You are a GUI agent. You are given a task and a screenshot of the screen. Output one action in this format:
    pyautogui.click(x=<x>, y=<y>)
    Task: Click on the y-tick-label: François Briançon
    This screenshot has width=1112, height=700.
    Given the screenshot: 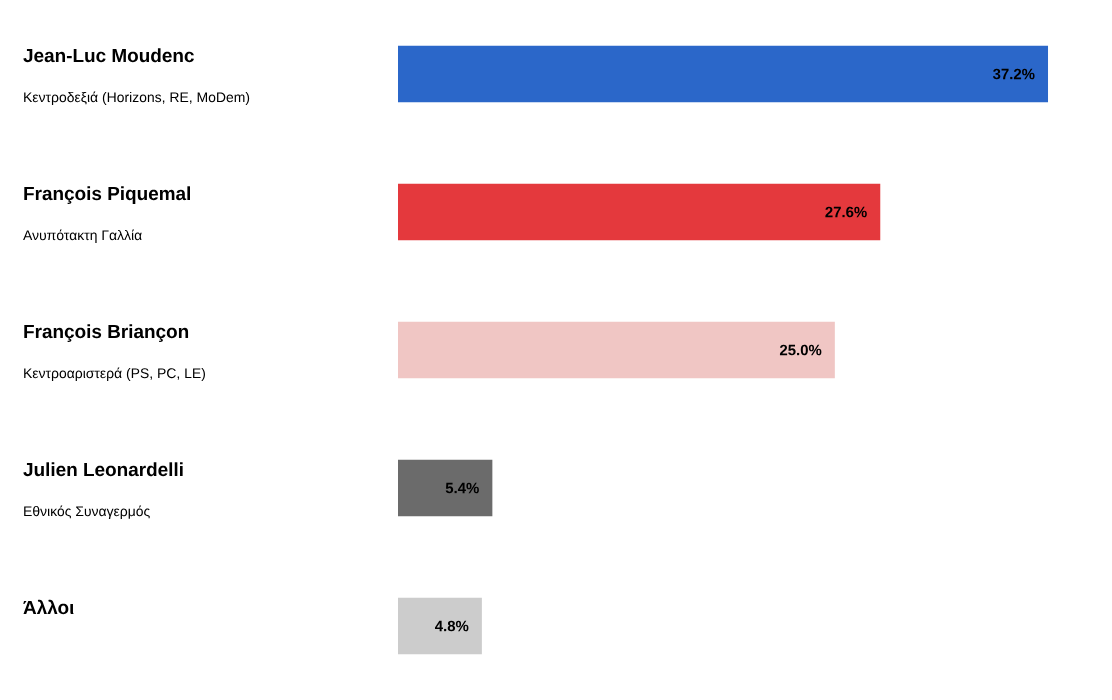 What is the action you would take?
    pyautogui.click(x=106, y=333)
    